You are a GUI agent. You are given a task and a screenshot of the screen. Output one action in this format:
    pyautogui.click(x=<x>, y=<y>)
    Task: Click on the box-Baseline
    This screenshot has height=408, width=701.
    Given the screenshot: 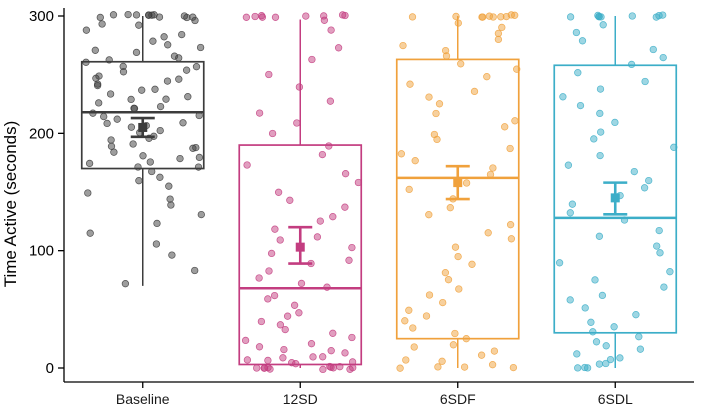 What is the action you would take?
    pyautogui.click(x=142, y=151)
    